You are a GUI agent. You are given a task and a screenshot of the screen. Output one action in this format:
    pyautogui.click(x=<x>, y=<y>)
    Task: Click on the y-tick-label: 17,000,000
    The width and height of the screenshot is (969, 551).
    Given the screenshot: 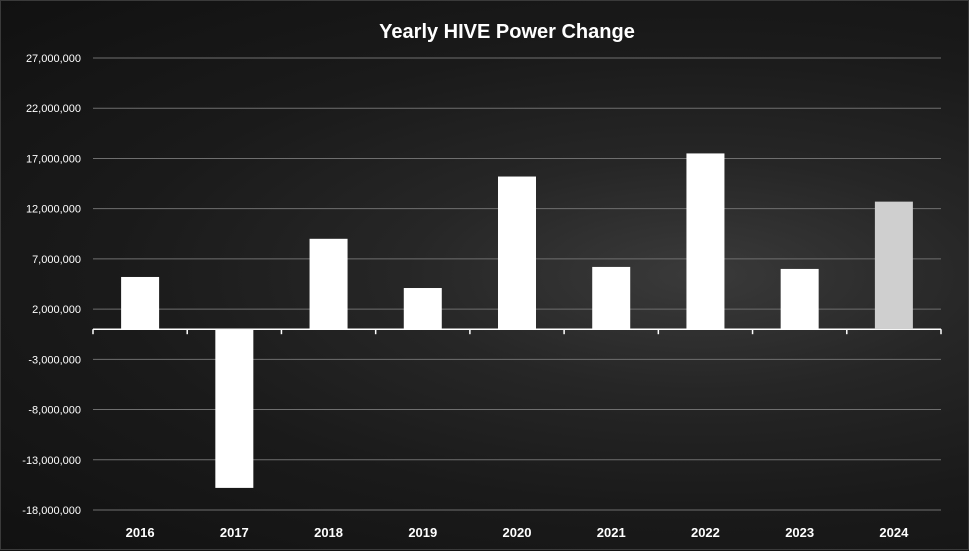 What is the action you would take?
    pyautogui.click(x=53, y=159)
    